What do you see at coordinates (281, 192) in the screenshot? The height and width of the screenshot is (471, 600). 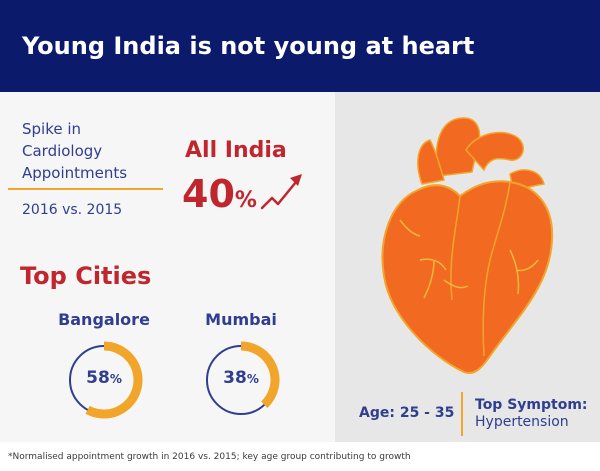 I see `trend-up-arrow-icon` at bounding box center [281, 192].